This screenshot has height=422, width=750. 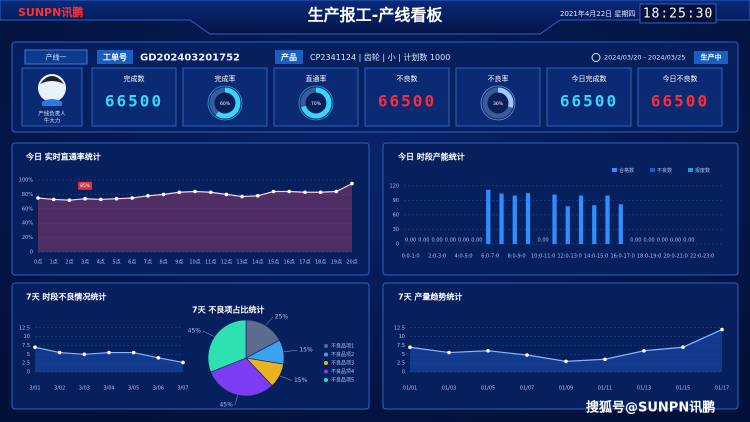 I want to click on ring-label: 30%, so click(x=498, y=104).